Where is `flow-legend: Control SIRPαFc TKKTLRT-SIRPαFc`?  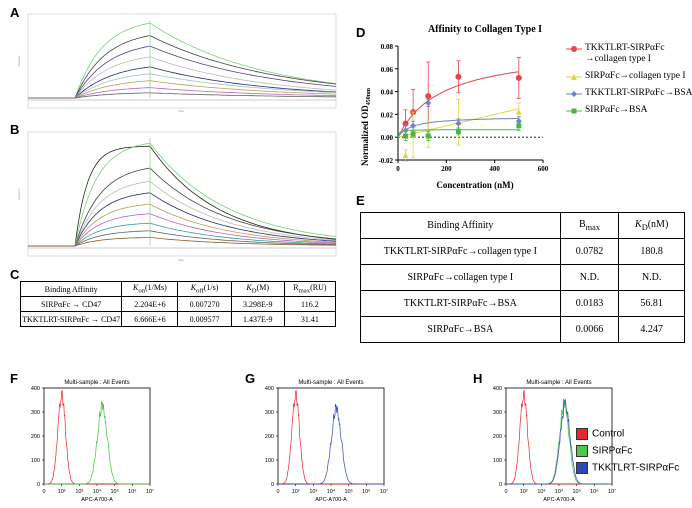
flow-legend: Control SIRPαFc TKKTLRT-SIRPαFc is located at coordinates (632, 456).